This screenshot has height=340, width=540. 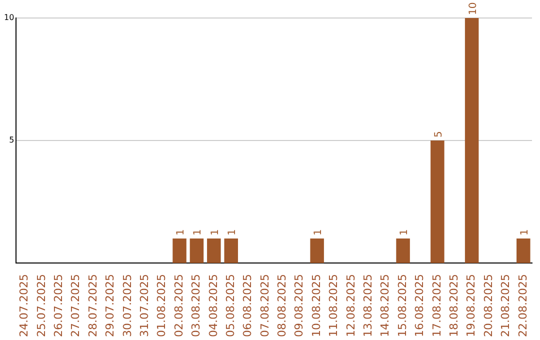 What do you see at coordinates (127, 306) in the screenshot?
I see `x-tick-label: 30.07.2025` at bounding box center [127, 306].